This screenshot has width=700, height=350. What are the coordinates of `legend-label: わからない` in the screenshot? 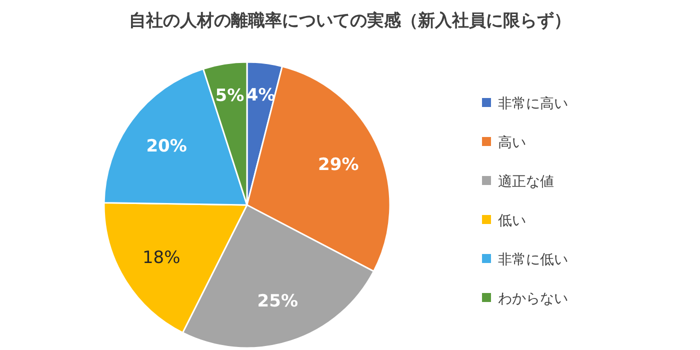 It's located at (533, 299).